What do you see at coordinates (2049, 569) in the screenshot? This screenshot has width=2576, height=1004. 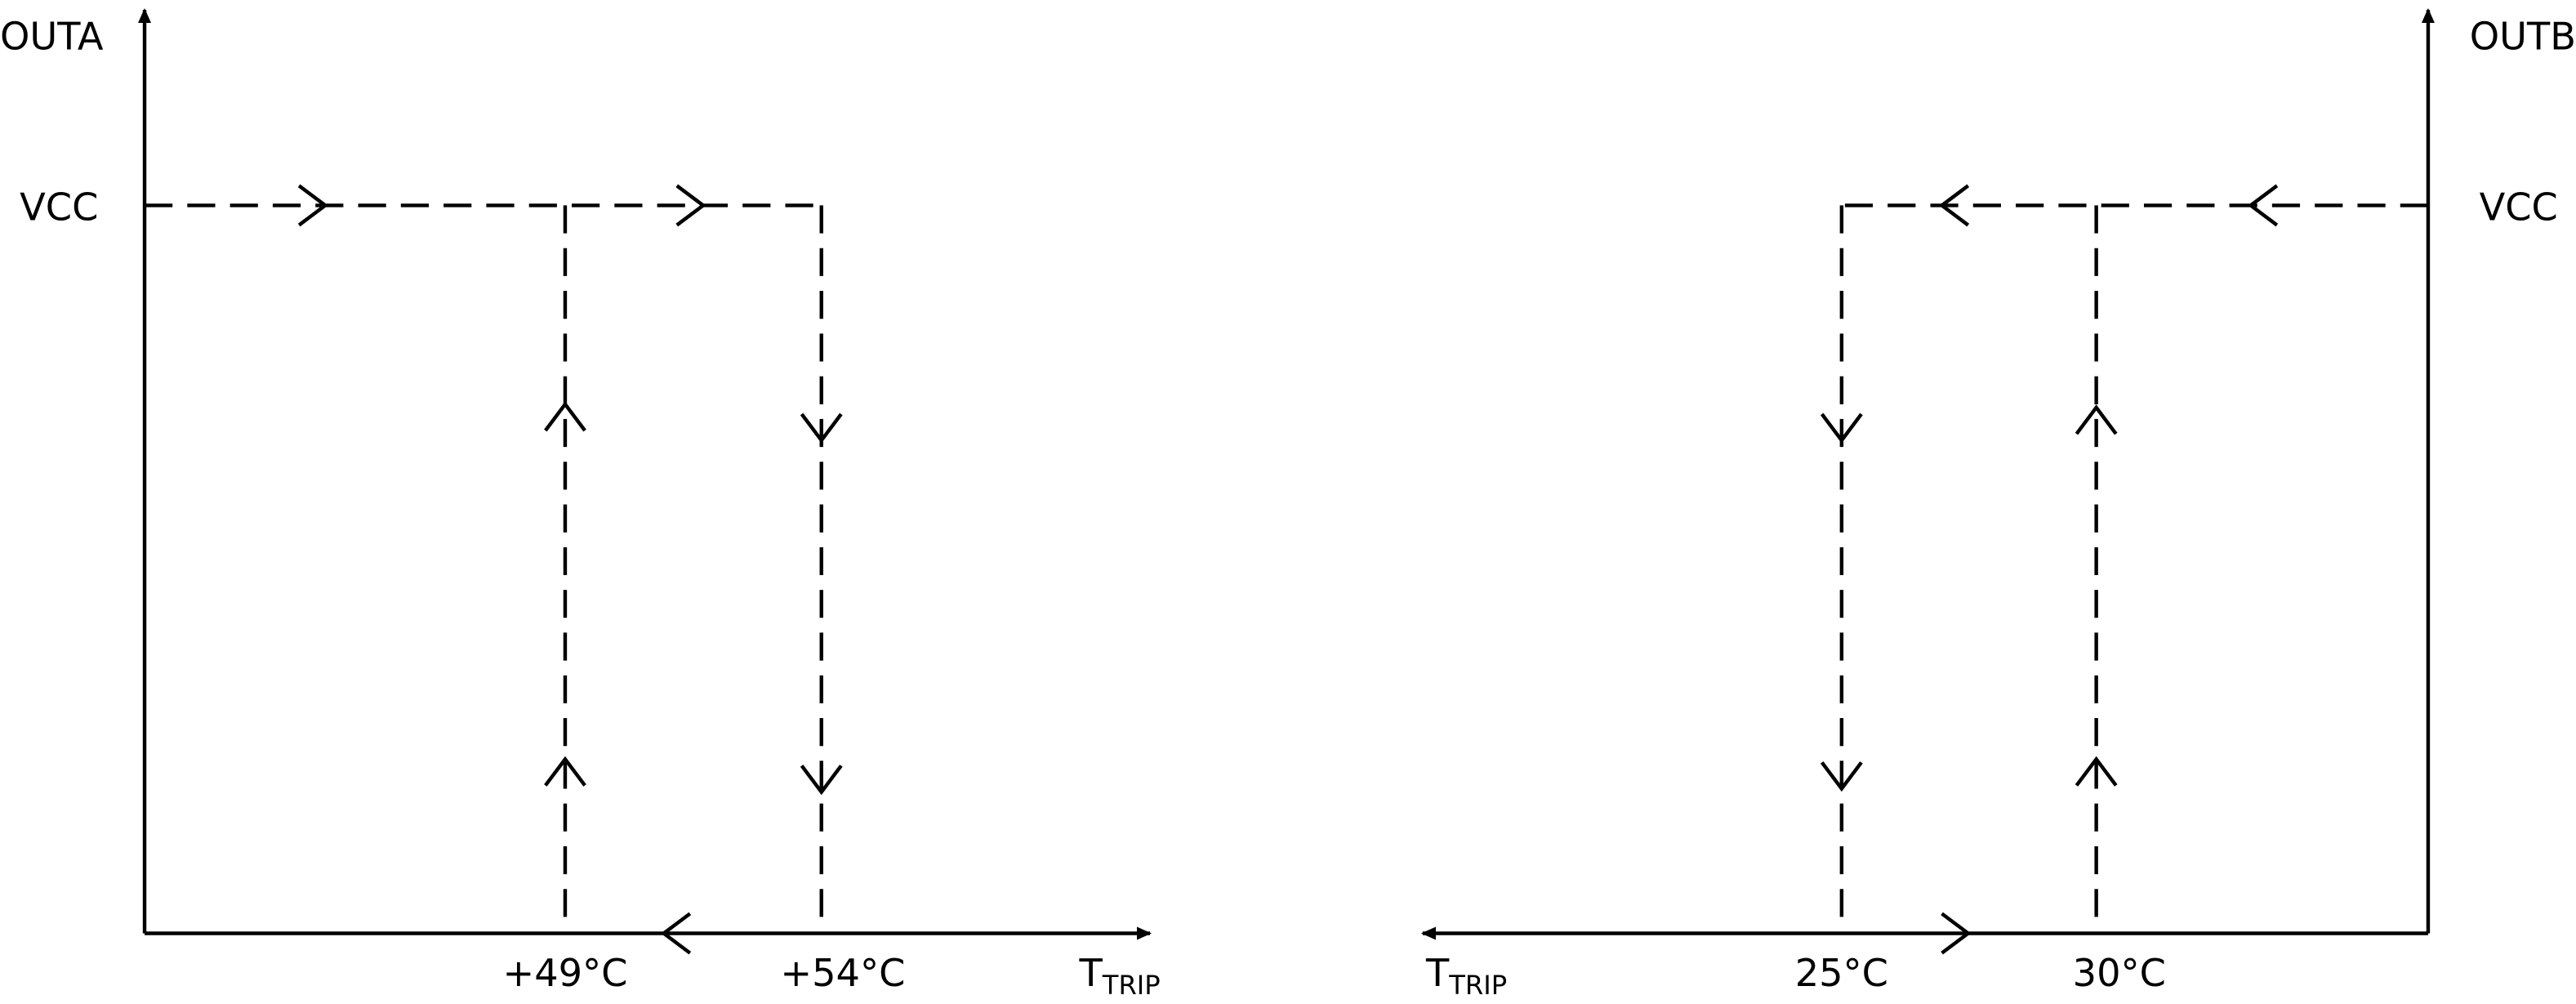 I see `direction-arrows` at bounding box center [2049, 569].